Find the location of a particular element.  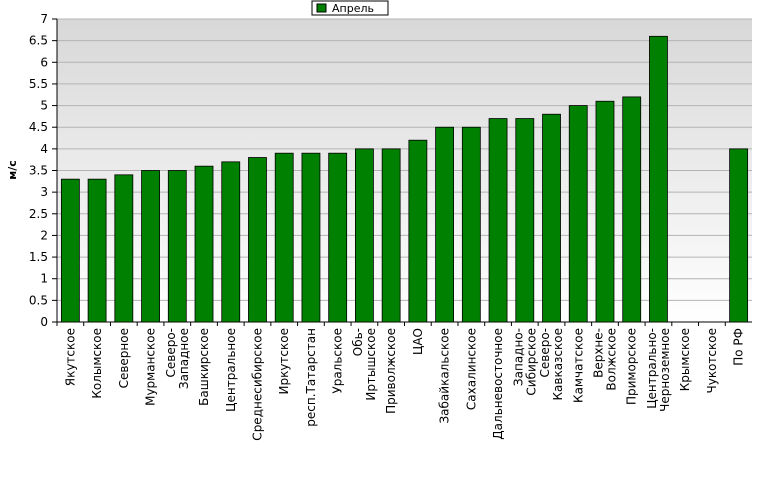

x-tick-label: Северо-Кавказское is located at coordinates (551, 364).